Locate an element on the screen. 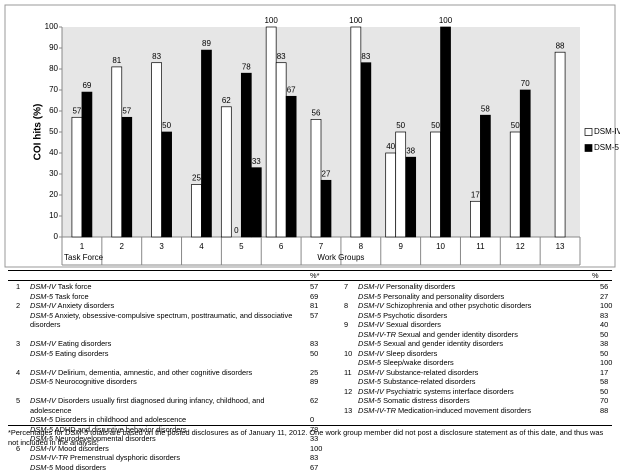 Image resolution: width=620 pixels, height=472 pixels. value-label: 81 is located at coordinates (116, 60).